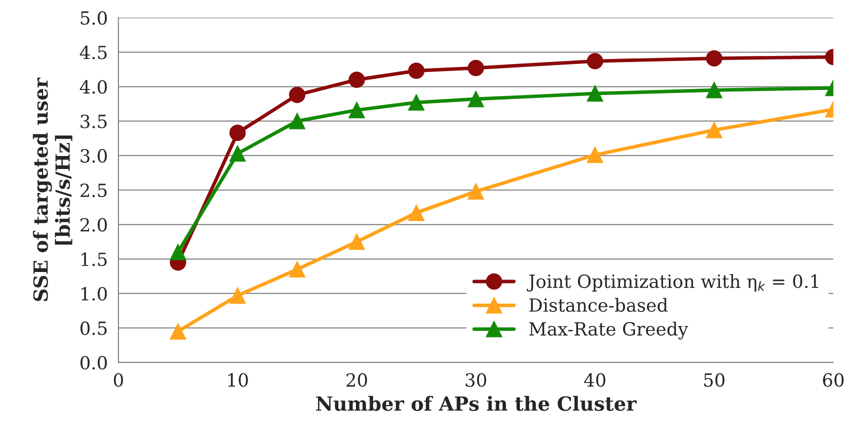 The image size is (846, 442). Describe the element at coordinates (94, 293) in the screenshot. I see `y-tick-label: 1.0` at that location.